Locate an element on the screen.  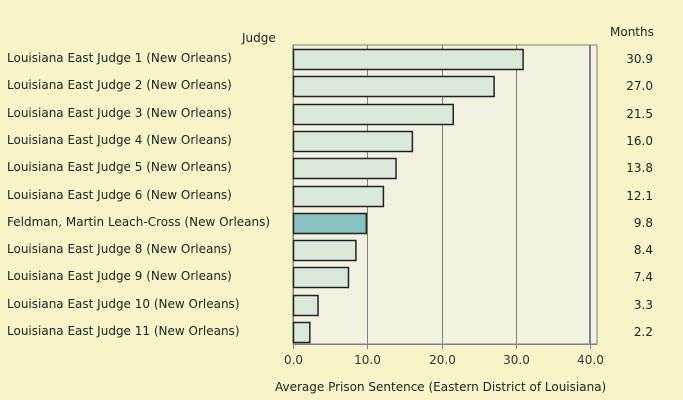
value-label: 2.2 is located at coordinates (643, 332).